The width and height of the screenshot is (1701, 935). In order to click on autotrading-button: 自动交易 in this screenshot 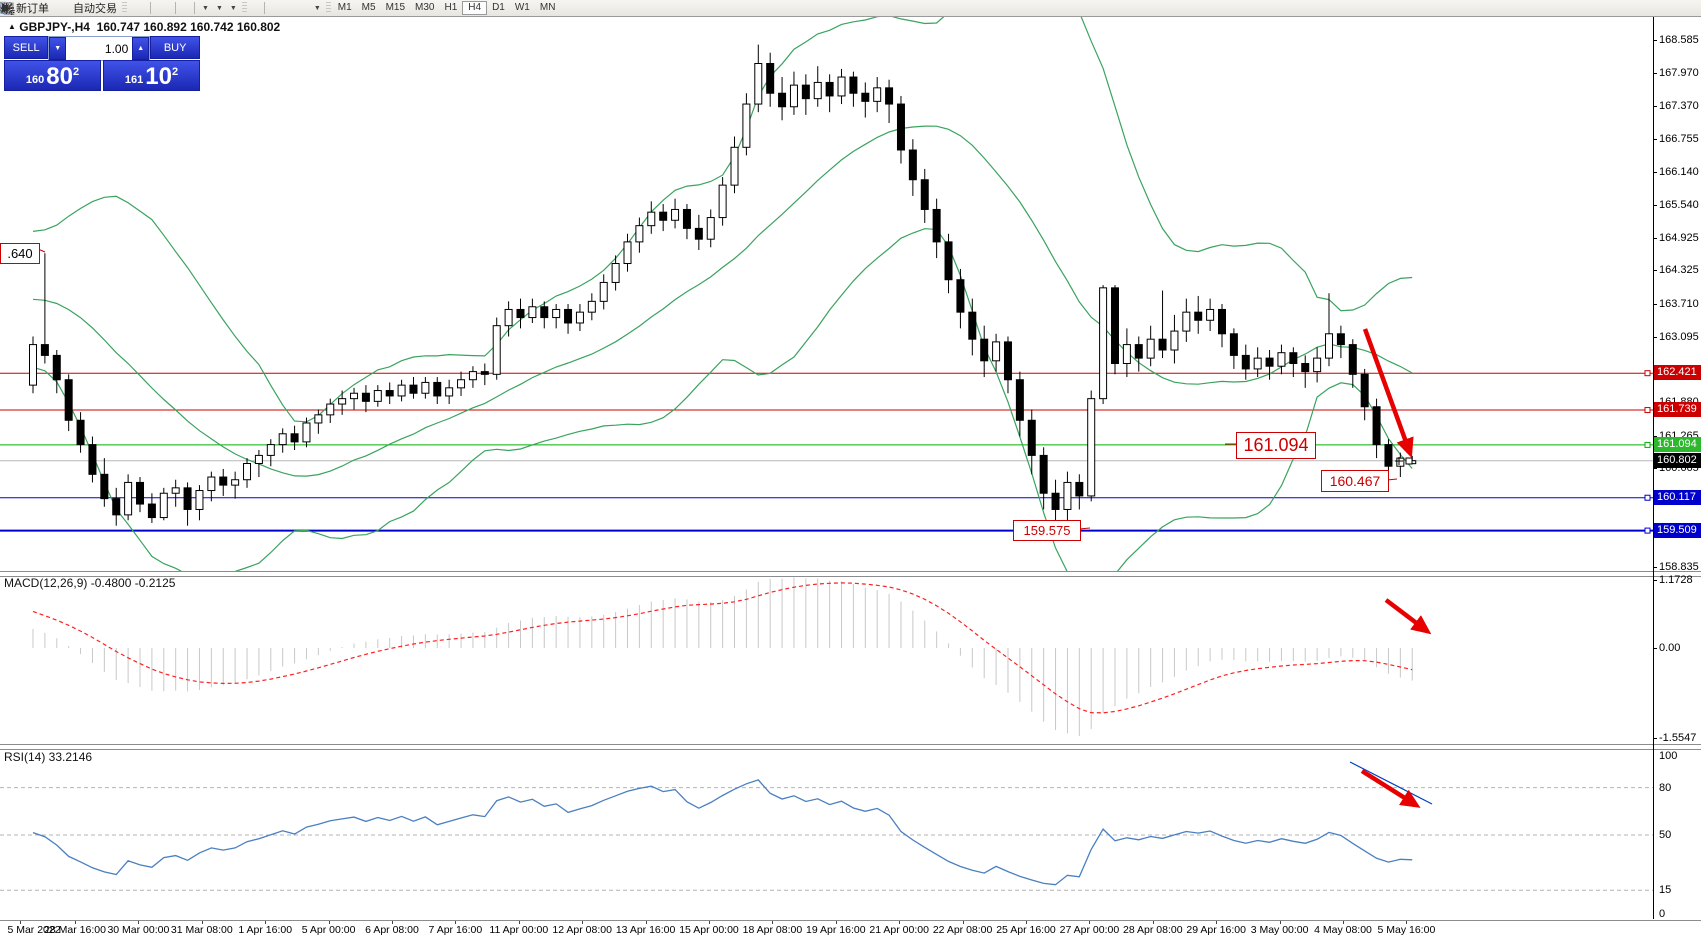, I will do `click(60, 8)`.